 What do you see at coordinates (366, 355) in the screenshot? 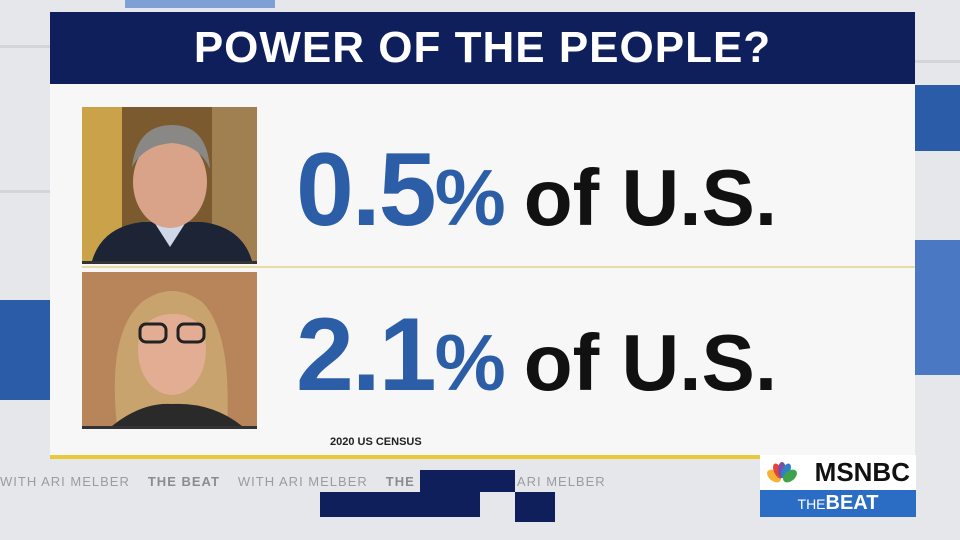
I see `stat-number: 2.1` at bounding box center [366, 355].